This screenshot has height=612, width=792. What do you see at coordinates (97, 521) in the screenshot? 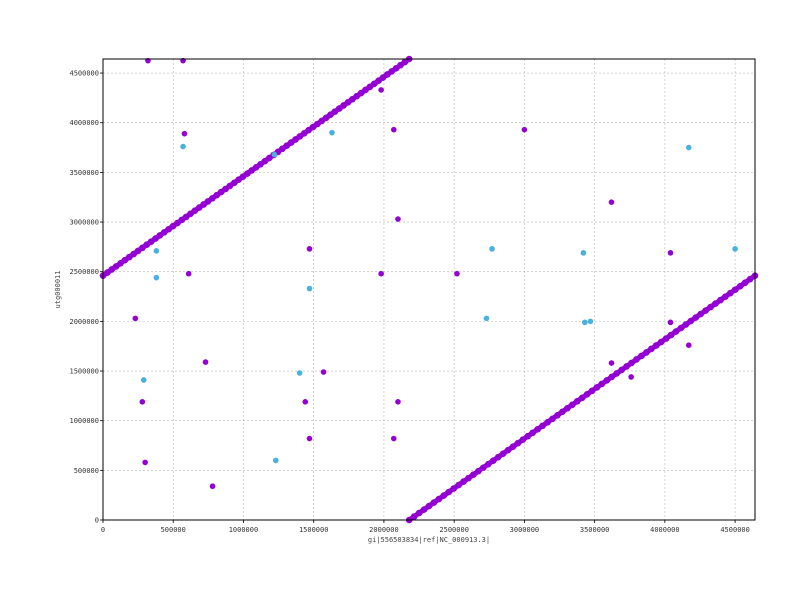
I see `y-tick-label: 0` at bounding box center [97, 521].